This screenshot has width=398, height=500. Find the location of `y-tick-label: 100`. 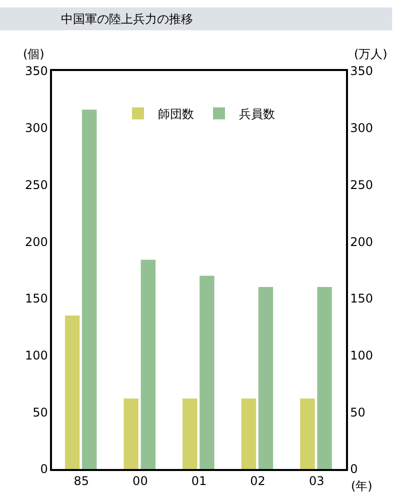

y-tick-label: 100 is located at coordinates (36, 355).